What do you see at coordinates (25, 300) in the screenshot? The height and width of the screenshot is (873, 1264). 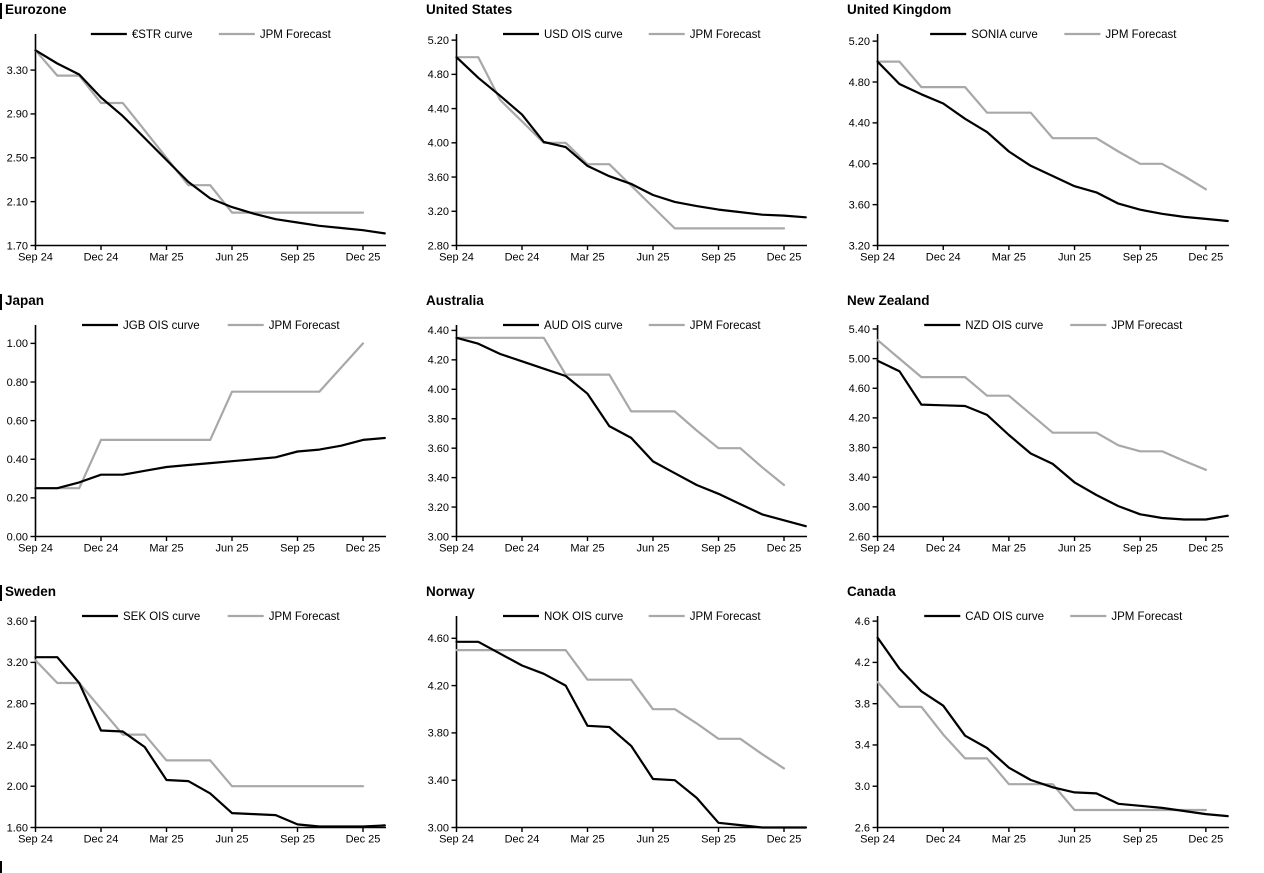 I see `chart-title-japan: Japan` at bounding box center [25, 300].